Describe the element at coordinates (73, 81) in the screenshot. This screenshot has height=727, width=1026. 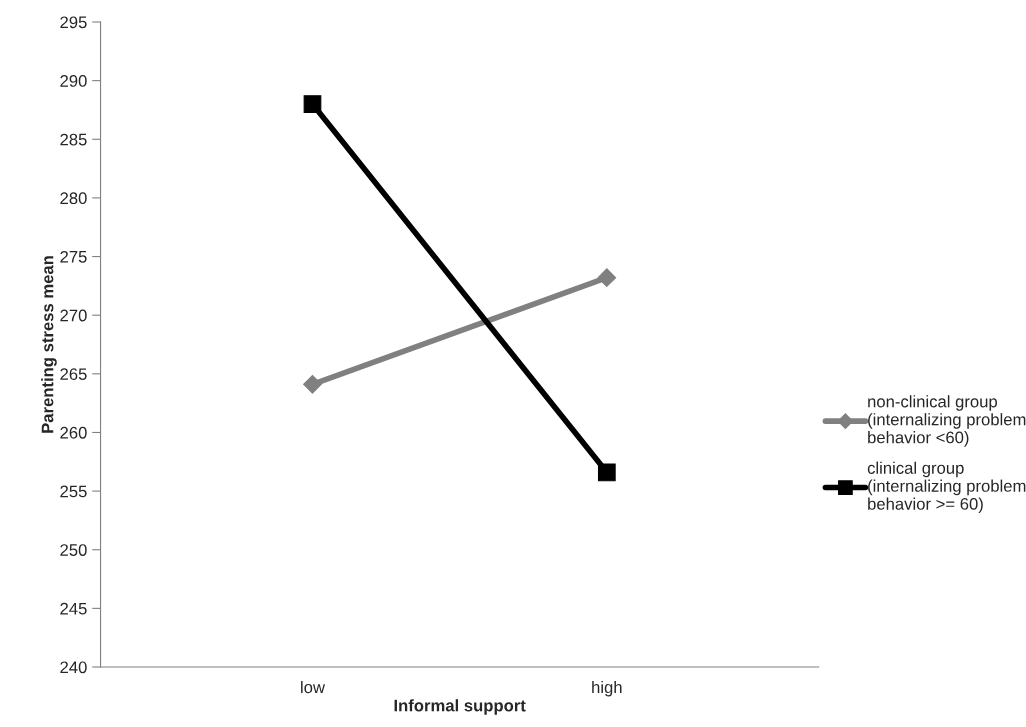
I see `y-tick-label: 290` at that location.